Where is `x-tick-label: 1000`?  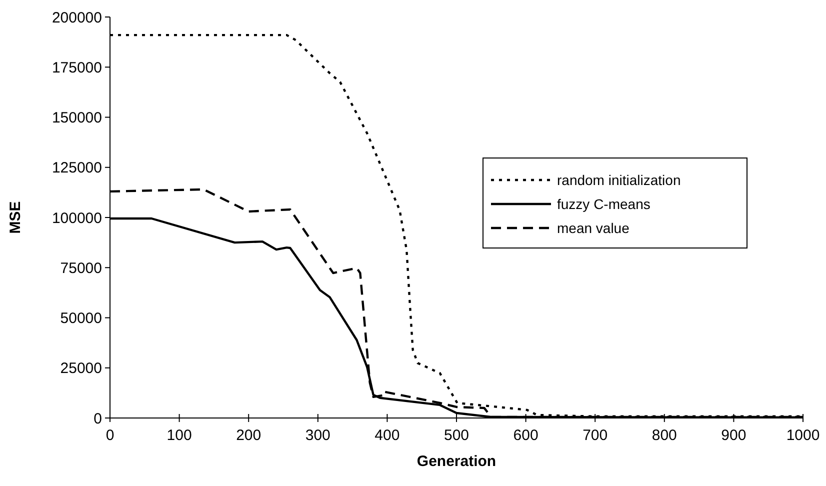
x-tick-label: 1000 is located at coordinates (803, 435).